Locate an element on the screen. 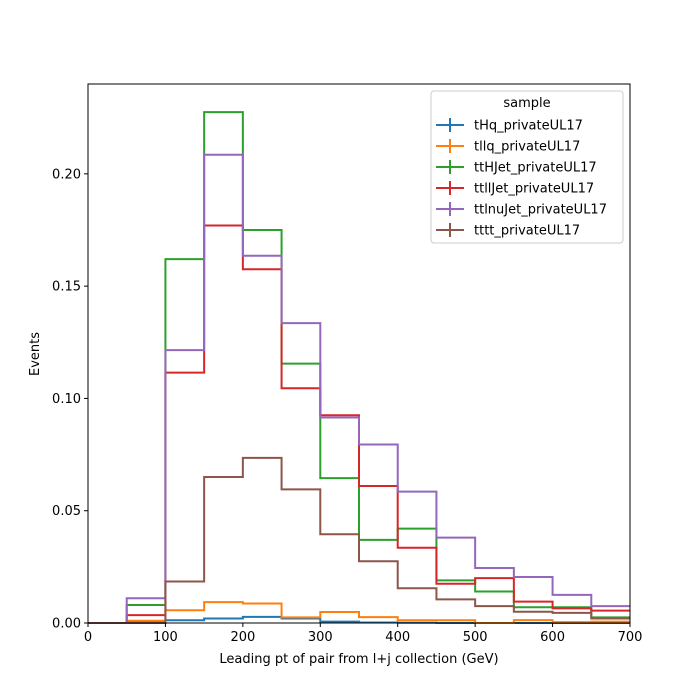 The image size is (700, 700). x-tick-label: 700 is located at coordinates (630, 637).